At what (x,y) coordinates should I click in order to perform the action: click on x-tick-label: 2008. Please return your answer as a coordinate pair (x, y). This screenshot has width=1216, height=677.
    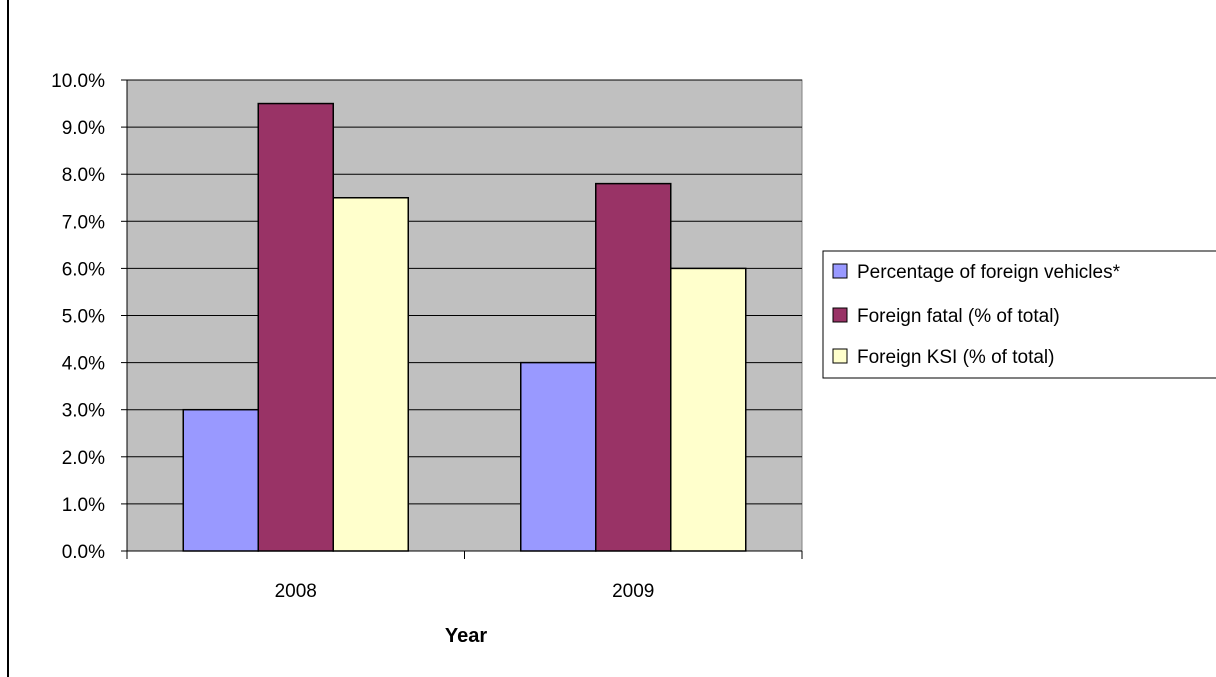
    Looking at the image, I should click on (296, 591).